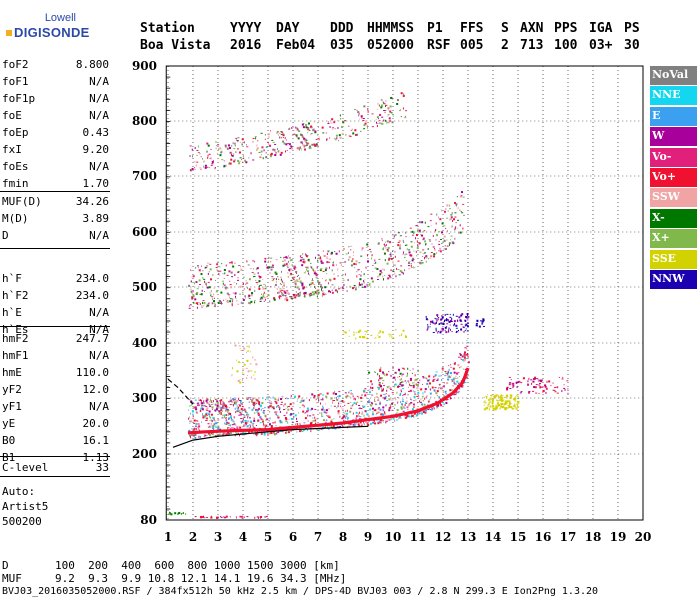 The image size is (700, 600). Describe the element at coordinates (144, 176) in the screenshot. I see `y-tick-label: 700` at that location.